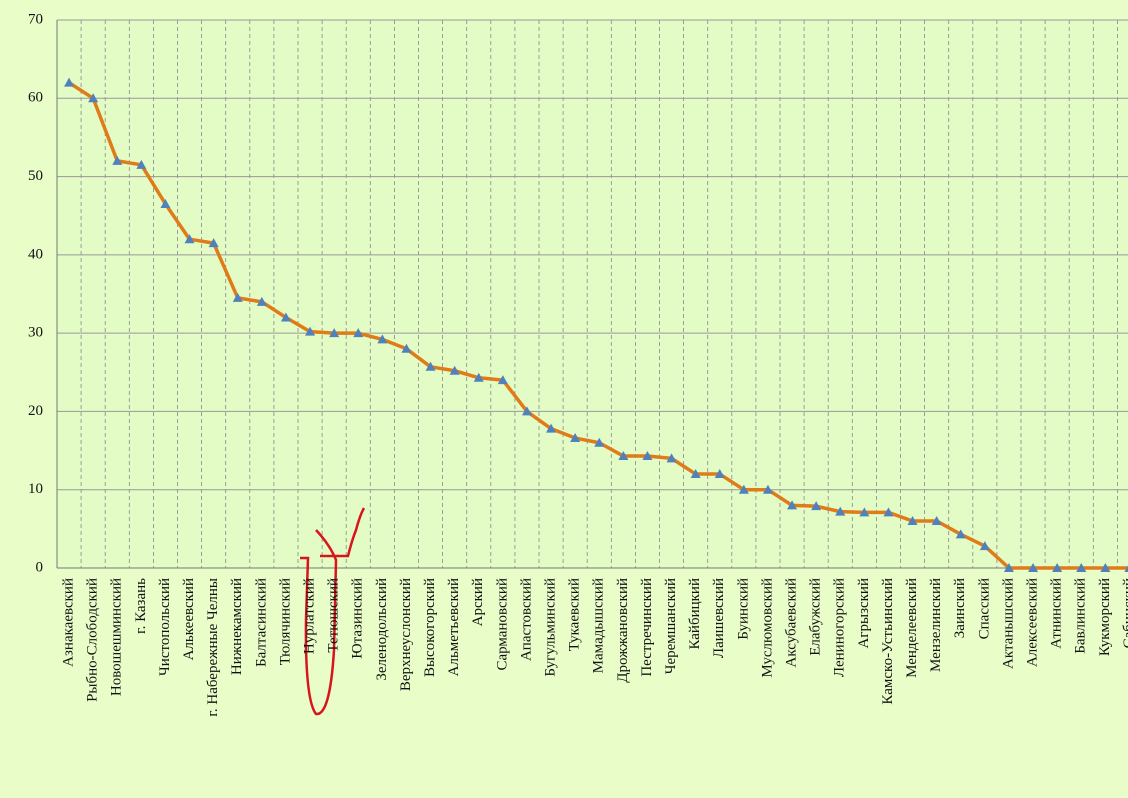 The width and height of the screenshot is (1128, 798). Describe the element at coordinates (40, 567) in the screenshot. I see `y-tick-label: 0` at that location.